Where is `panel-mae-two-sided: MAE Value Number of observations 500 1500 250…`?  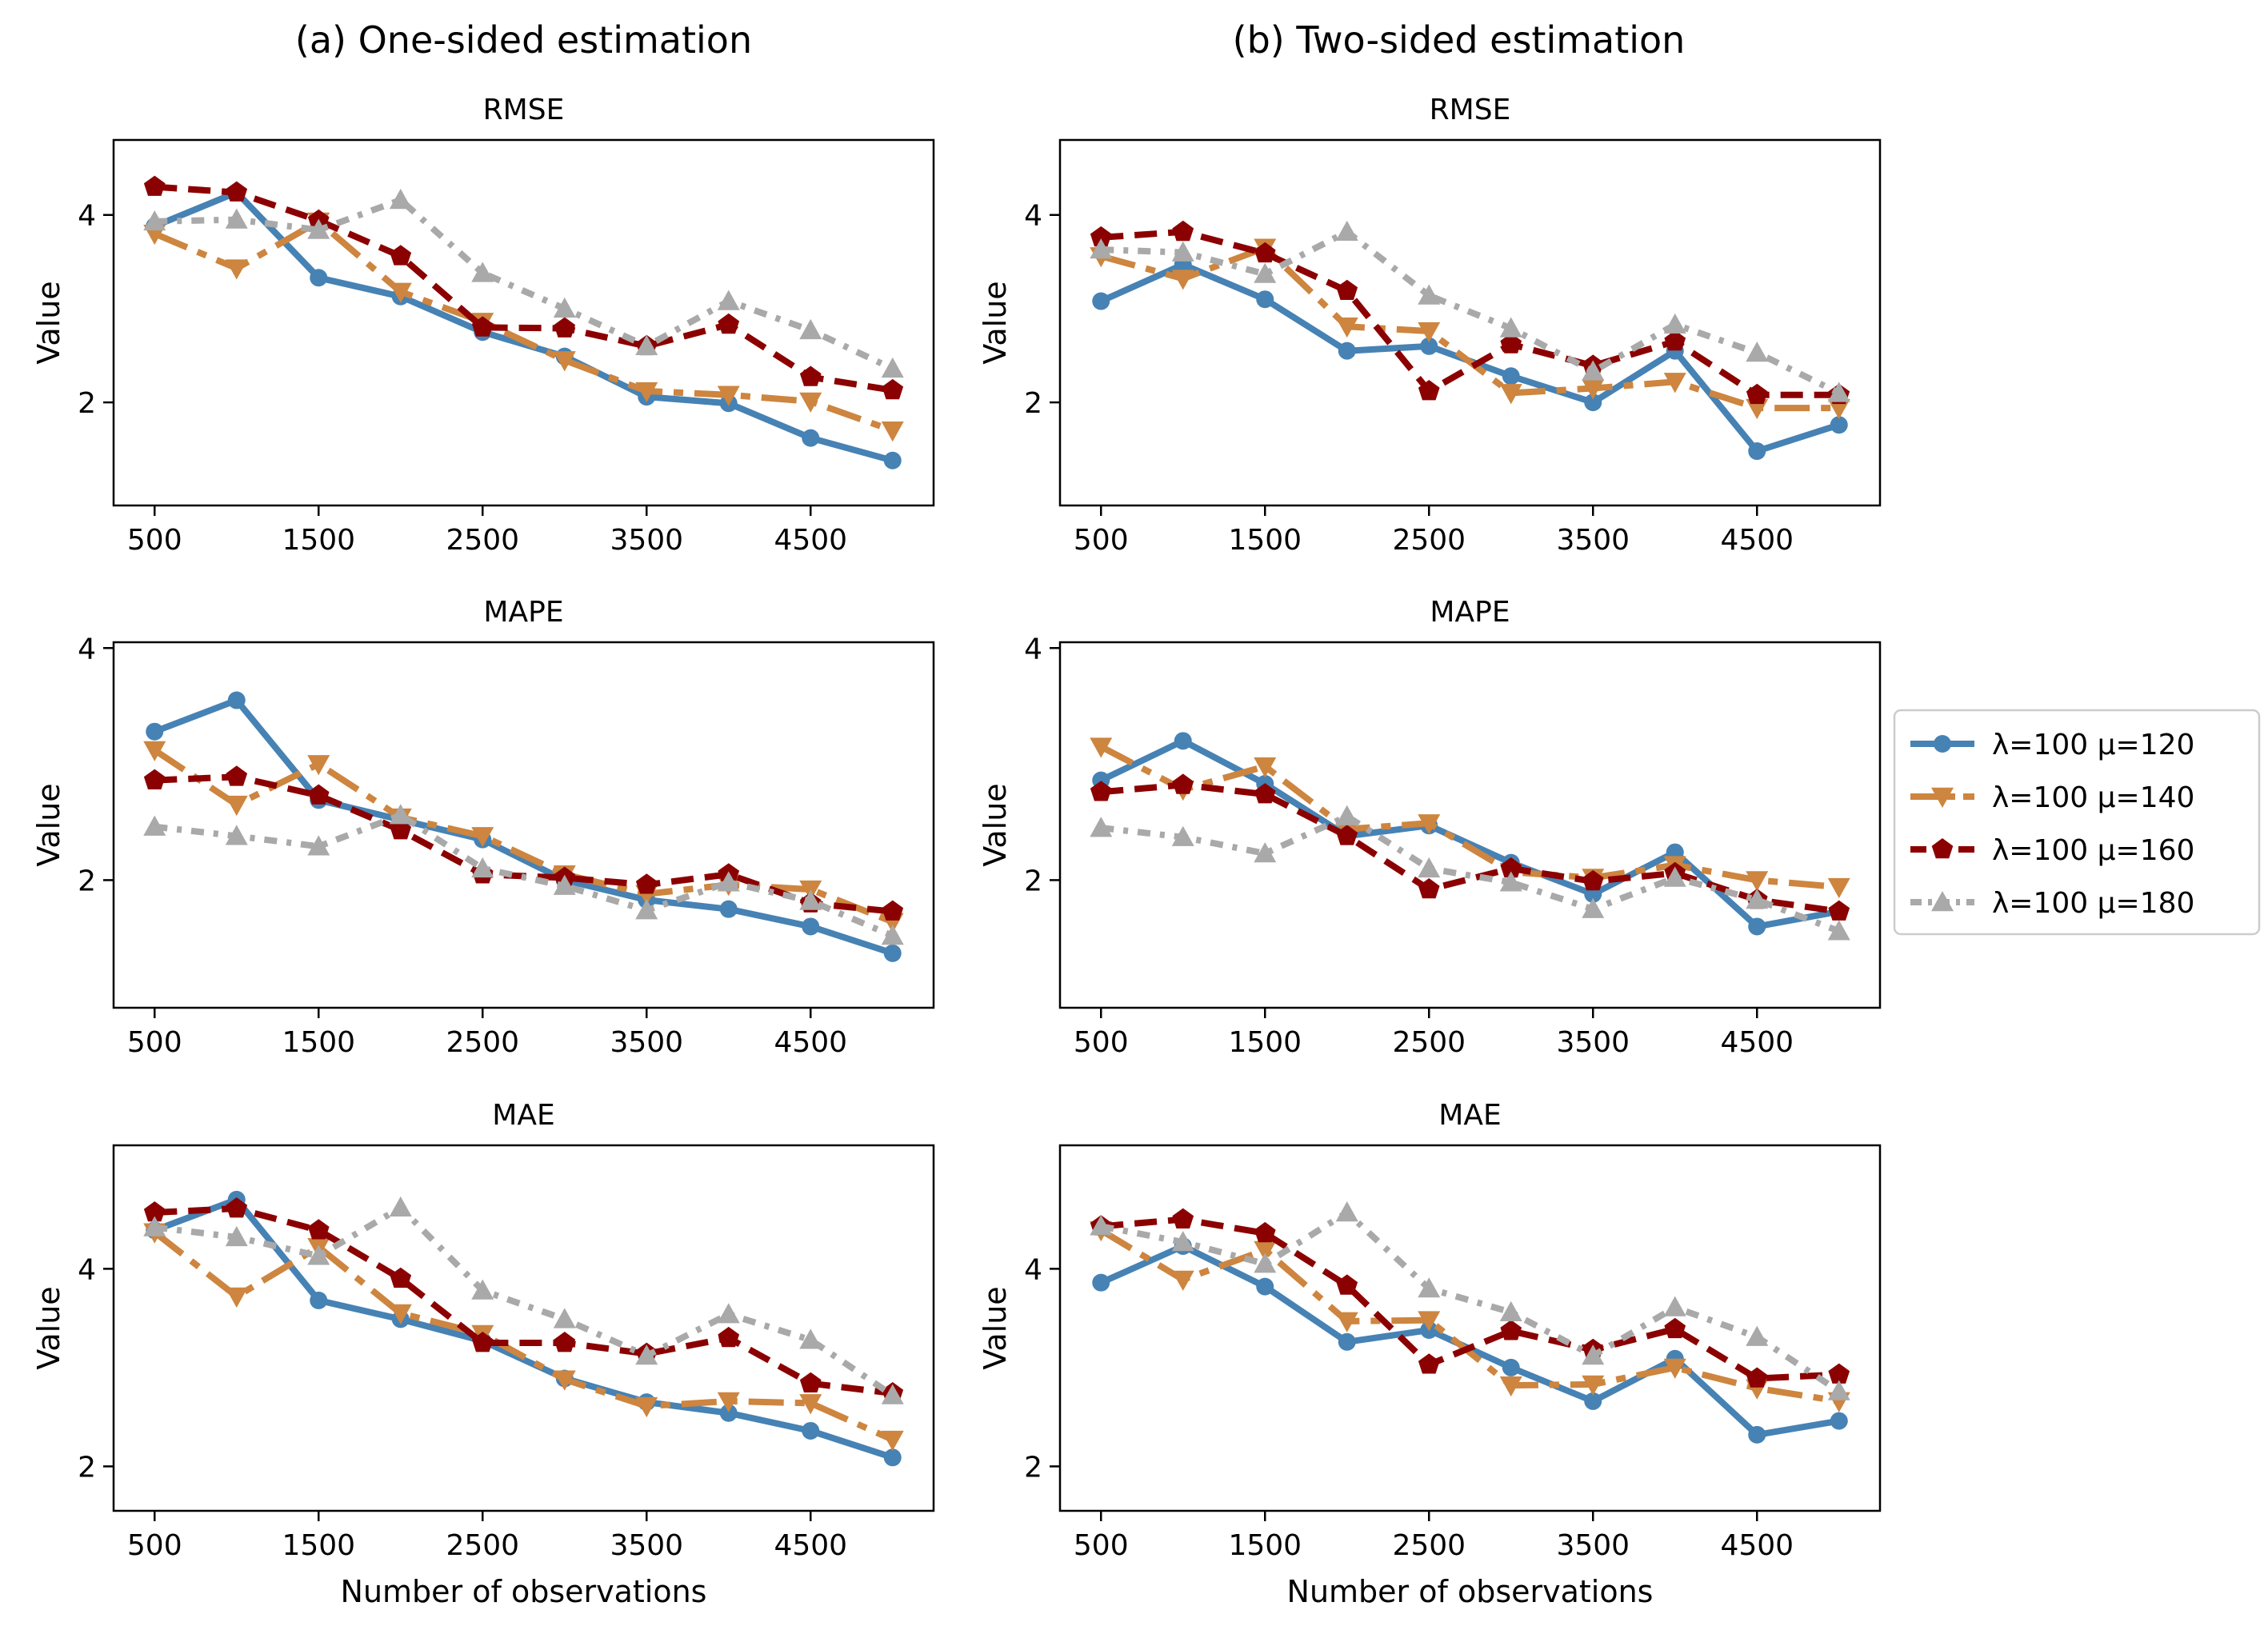 panel-mae-two-sided: MAE Value Number of observations 500 1500 250… is located at coordinates (1430, 1354).